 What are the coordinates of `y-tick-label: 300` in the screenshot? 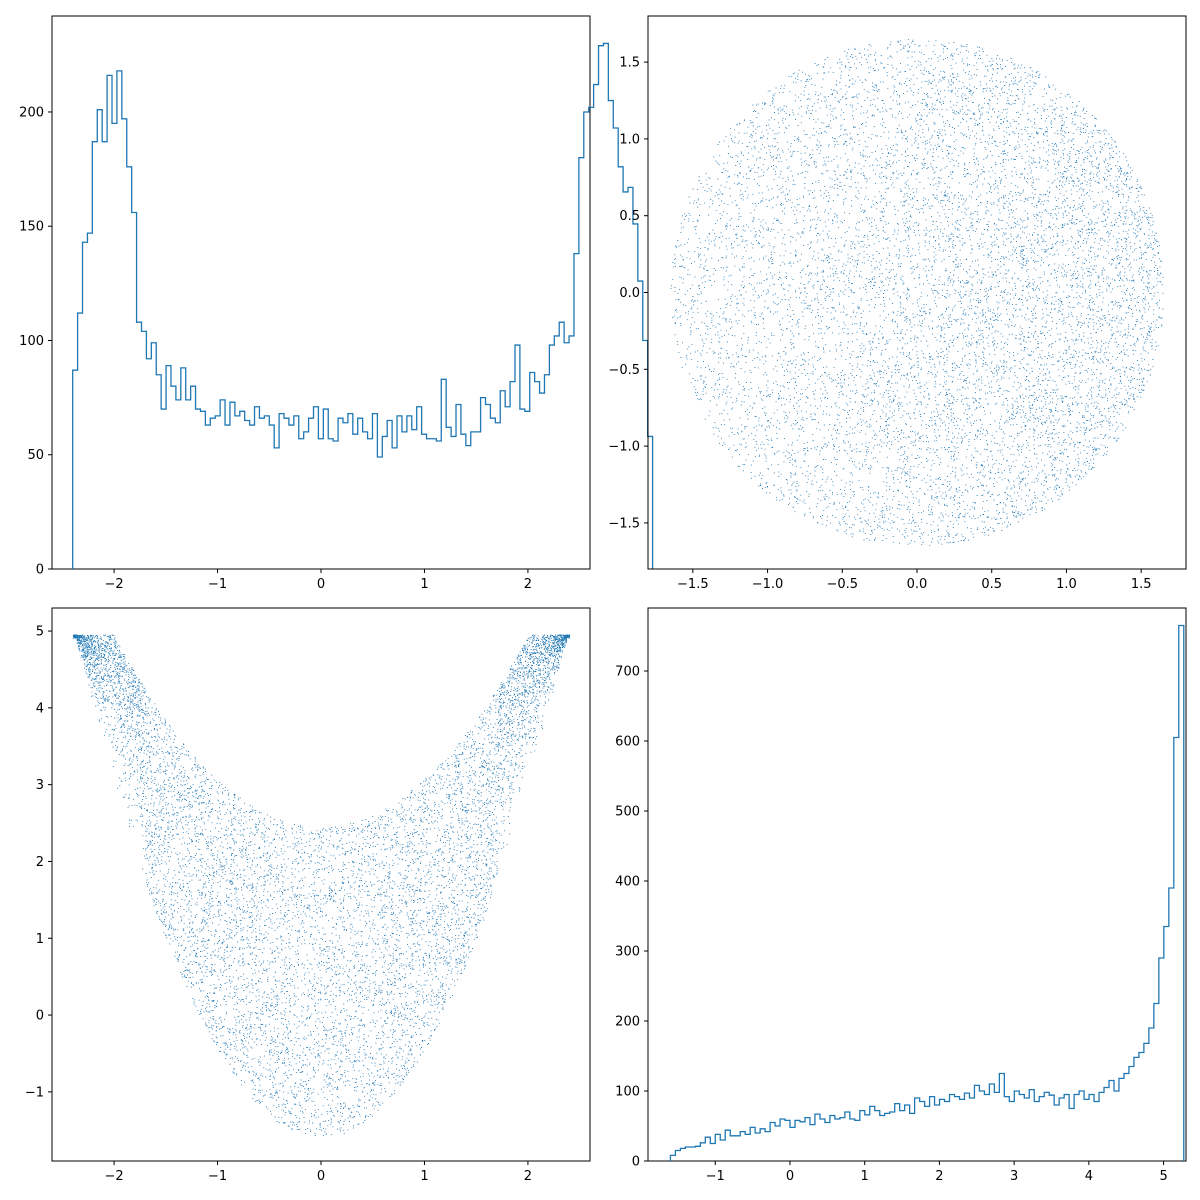 It's located at (627, 952).